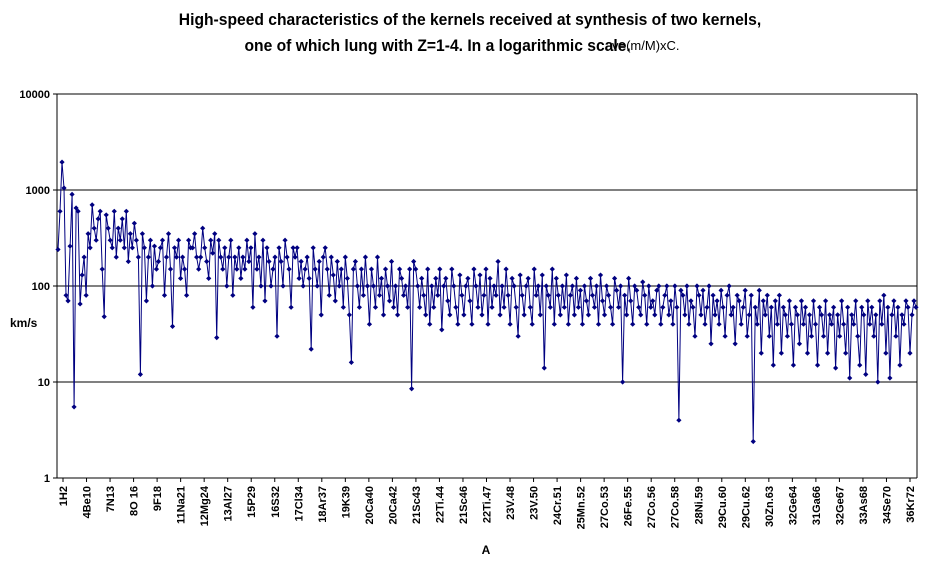 Image resolution: width=940 pixels, height=566 pixels. I want to click on y-tick-label: 1000, so click(38, 191).